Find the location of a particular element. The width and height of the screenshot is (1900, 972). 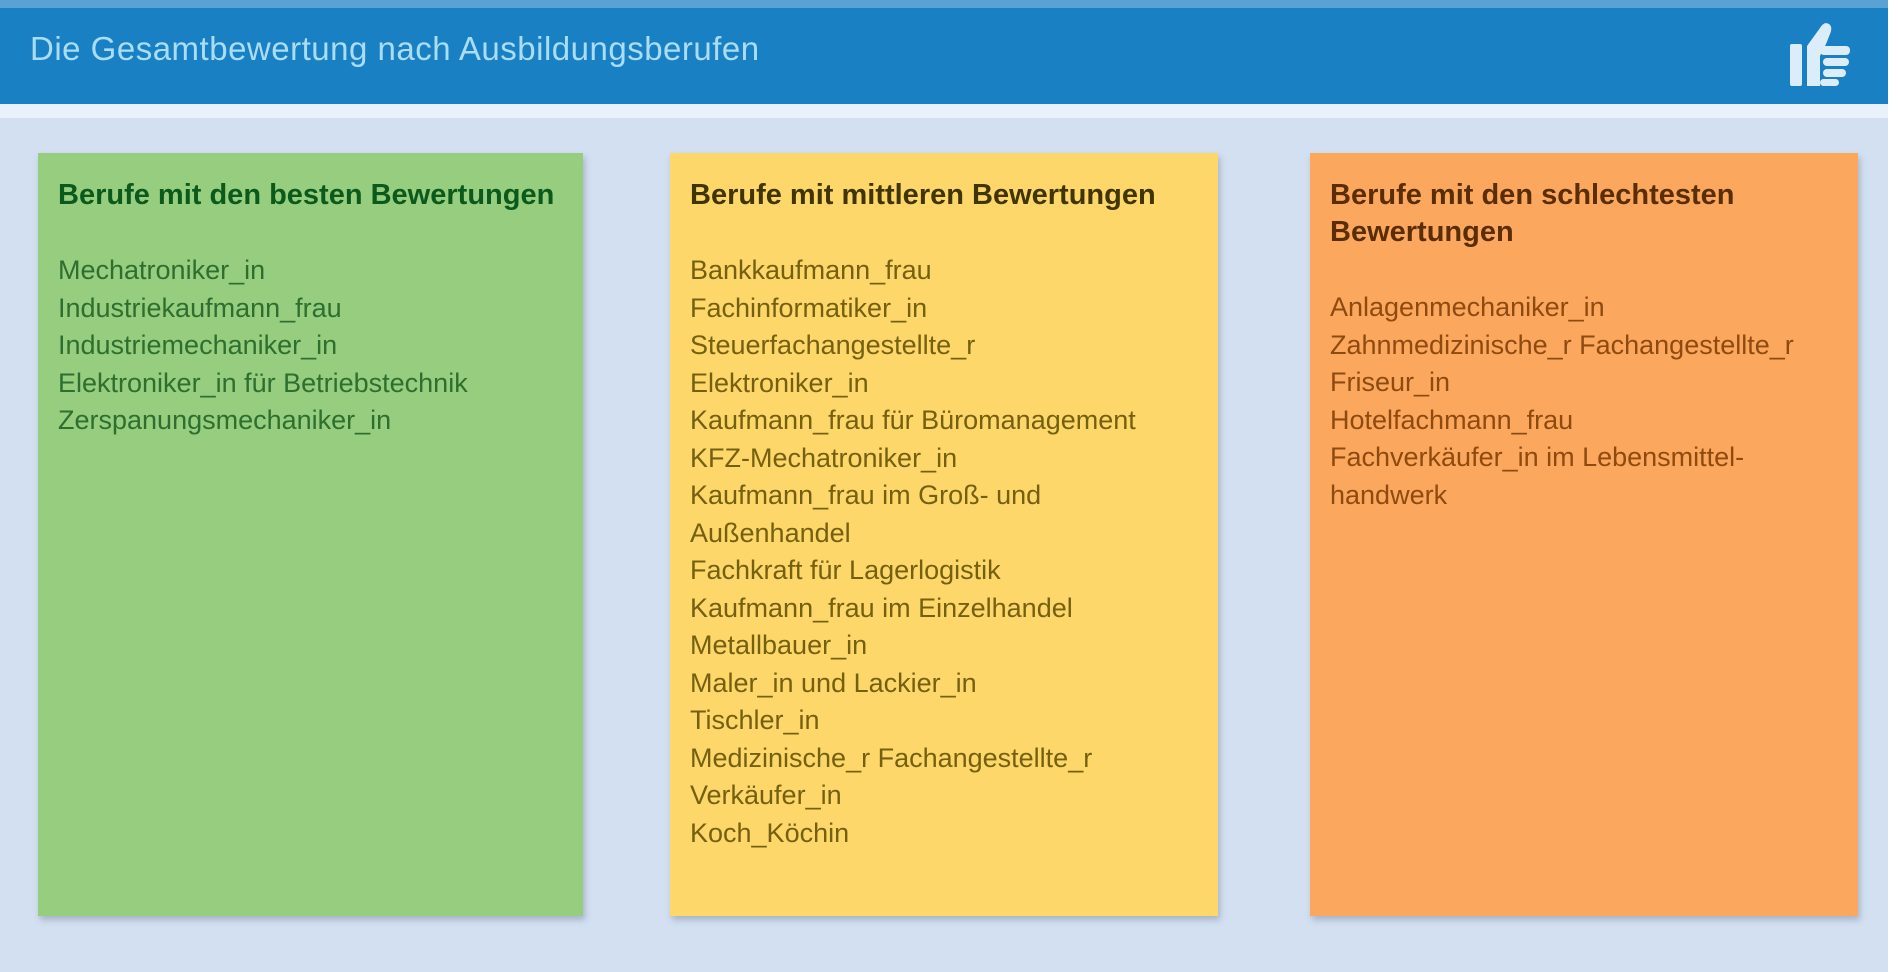

column-heading: Berufe mit mittleren Bewertungen is located at coordinates (923, 195).